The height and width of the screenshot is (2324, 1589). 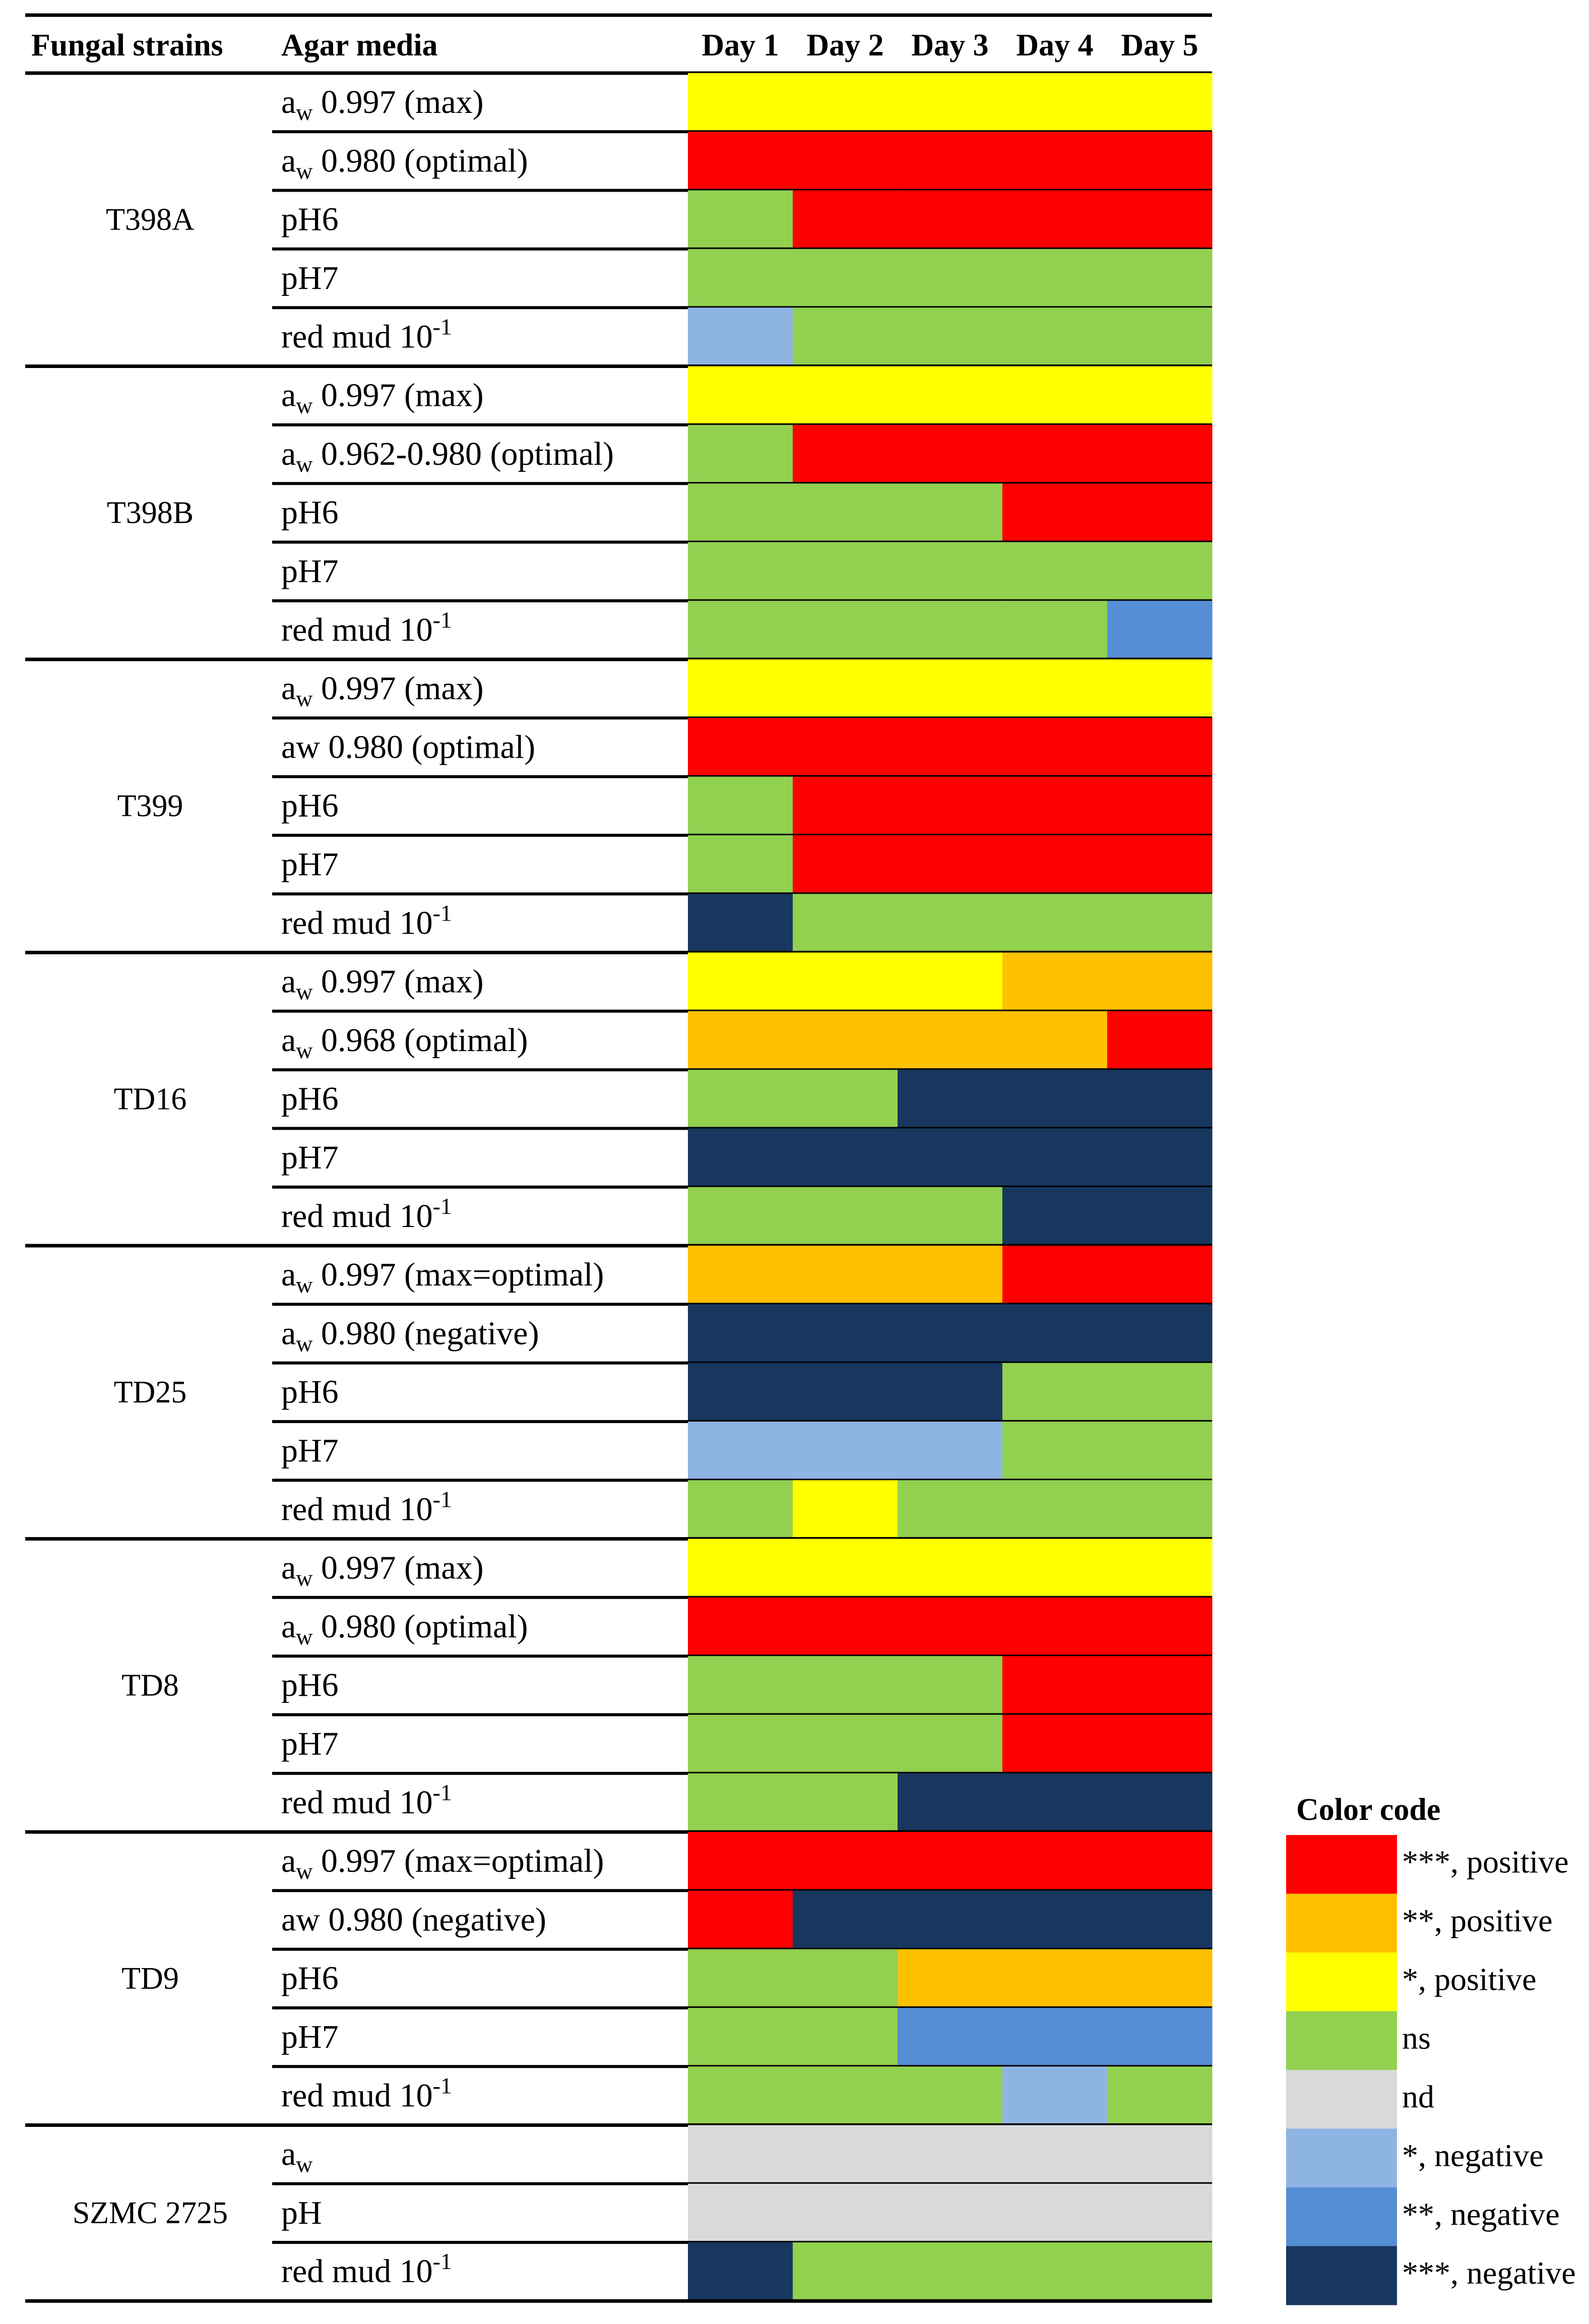 What do you see at coordinates (1055, 1275) in the screenshot?
I see `cell-TD25-r1-day4` at bounding box center [1055, 1275].